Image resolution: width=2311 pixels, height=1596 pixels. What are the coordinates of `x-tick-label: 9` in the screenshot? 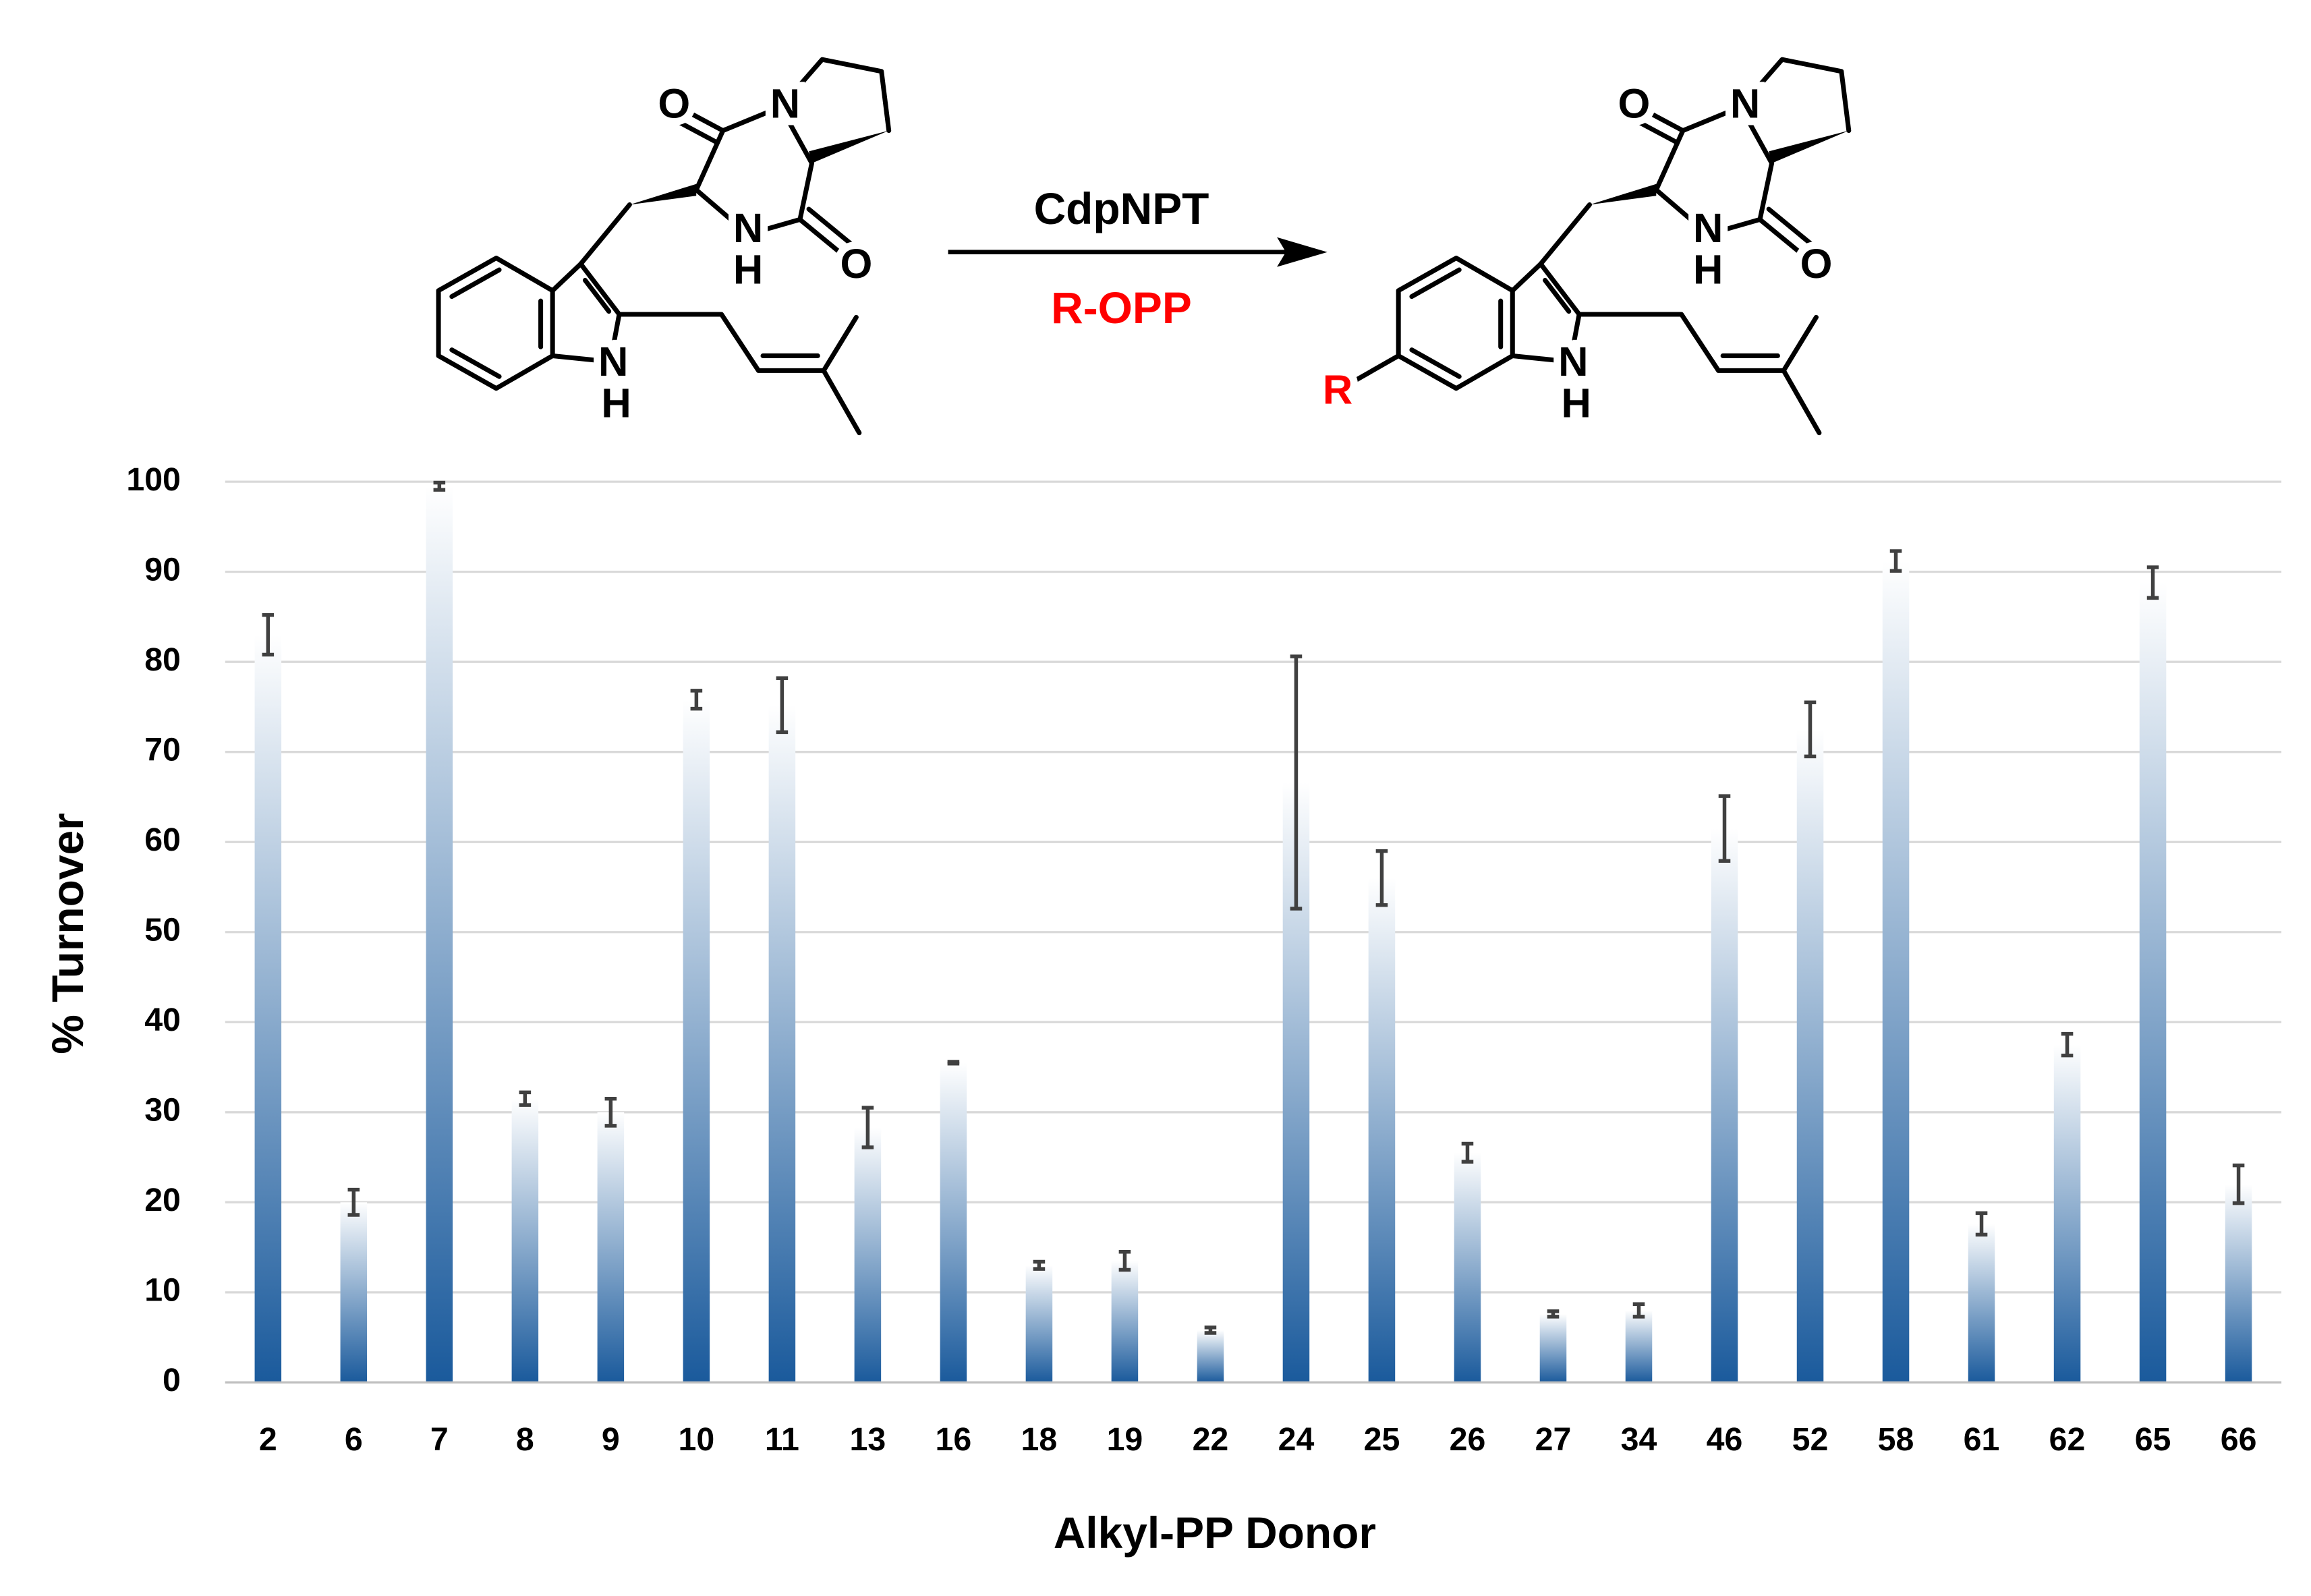 It's located at (611, 1439).